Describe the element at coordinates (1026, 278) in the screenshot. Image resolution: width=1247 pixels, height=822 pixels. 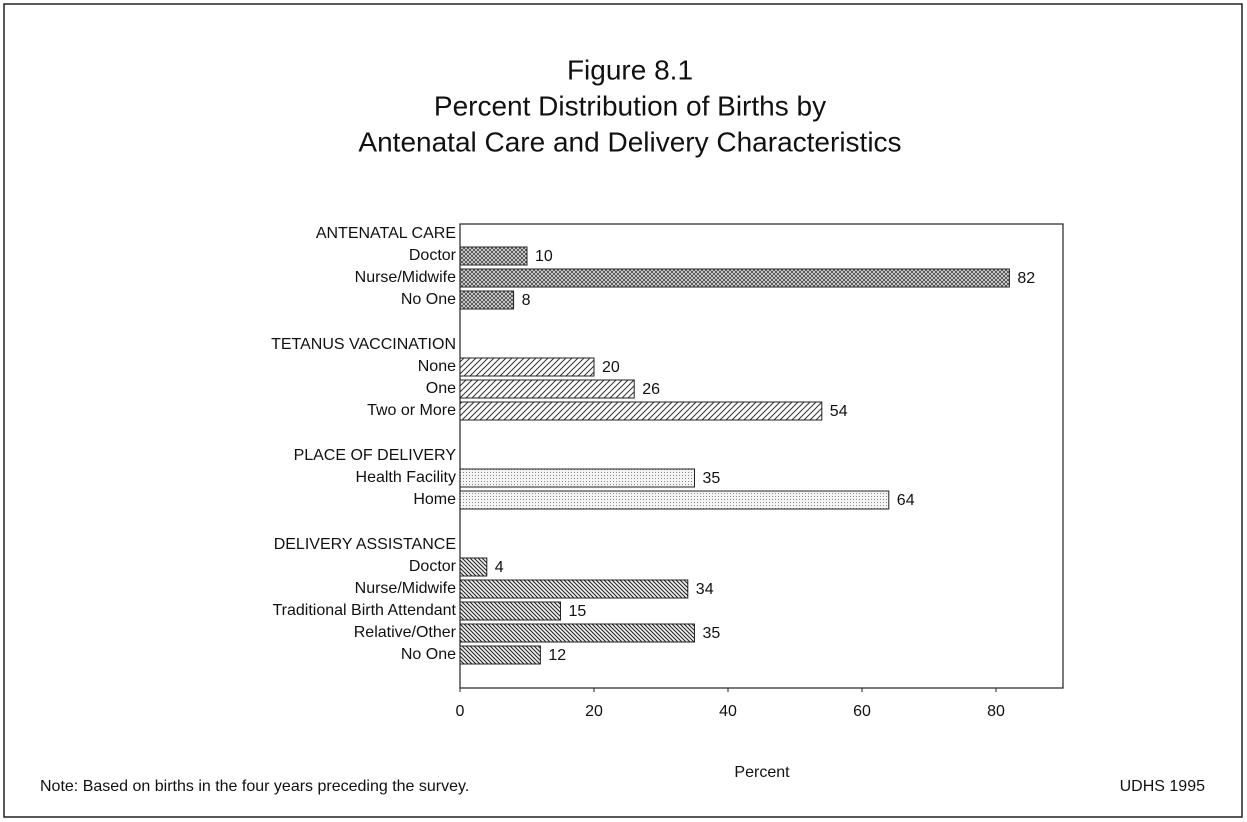
I see `value-label: 82` at that location.